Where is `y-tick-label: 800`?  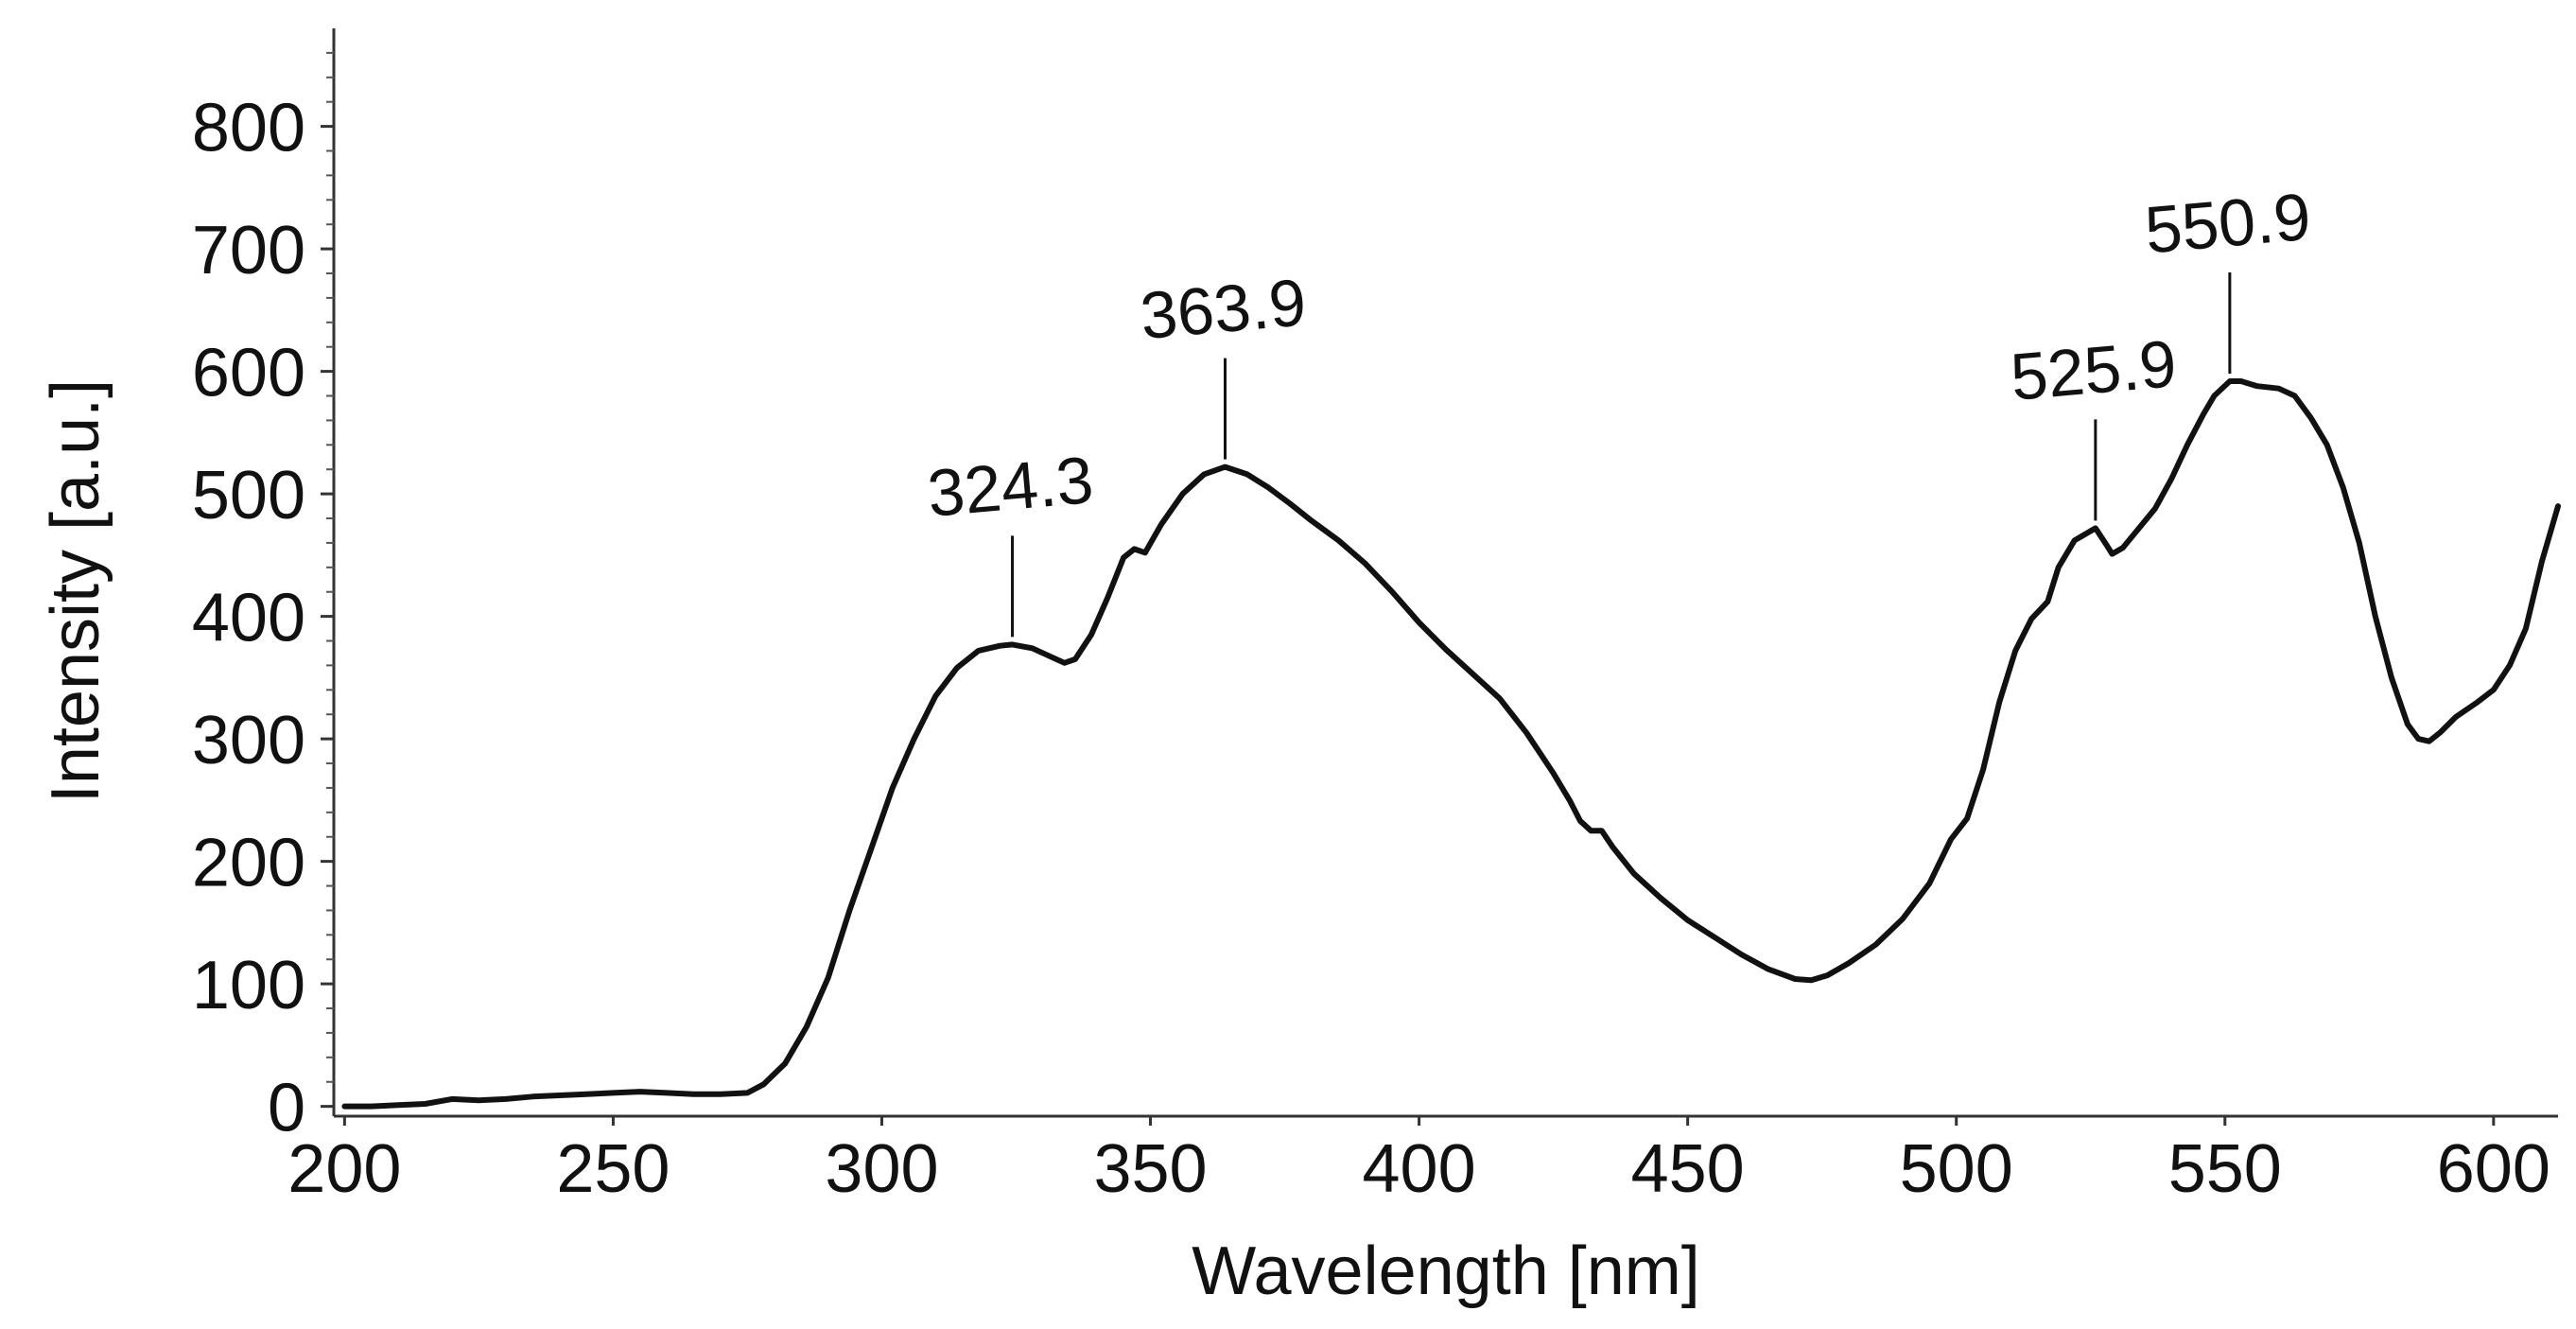
y-tick-label: 800 is located at coordinates (249, 128).